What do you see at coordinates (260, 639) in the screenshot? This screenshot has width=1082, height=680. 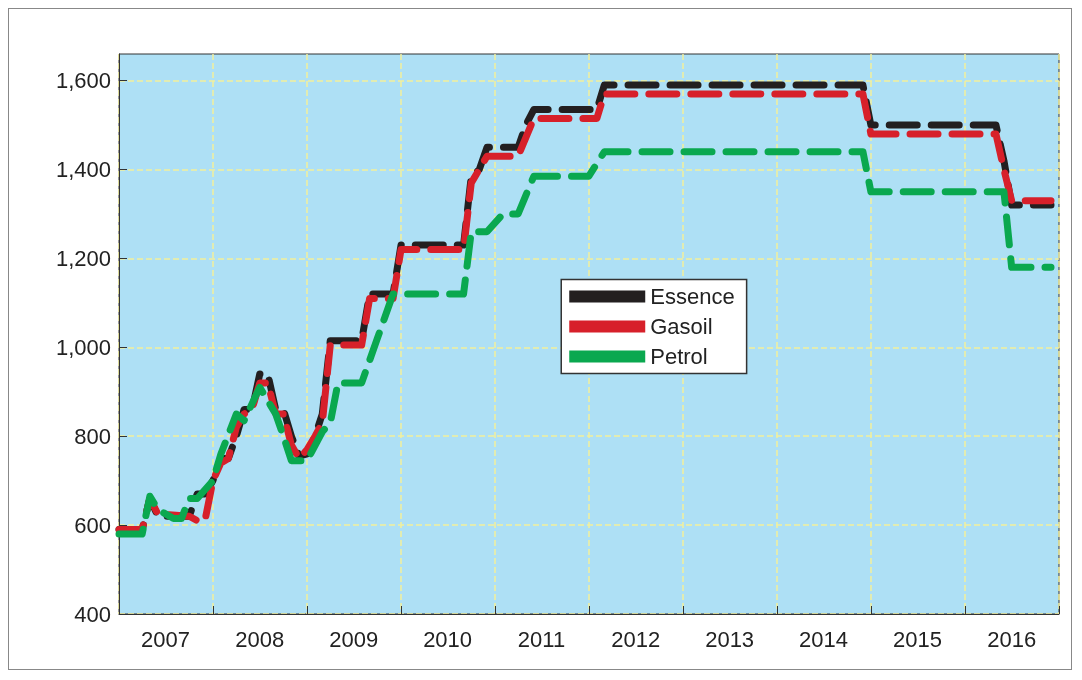 I see `x-tick-label: 2008` at bounding box center [260, 639].